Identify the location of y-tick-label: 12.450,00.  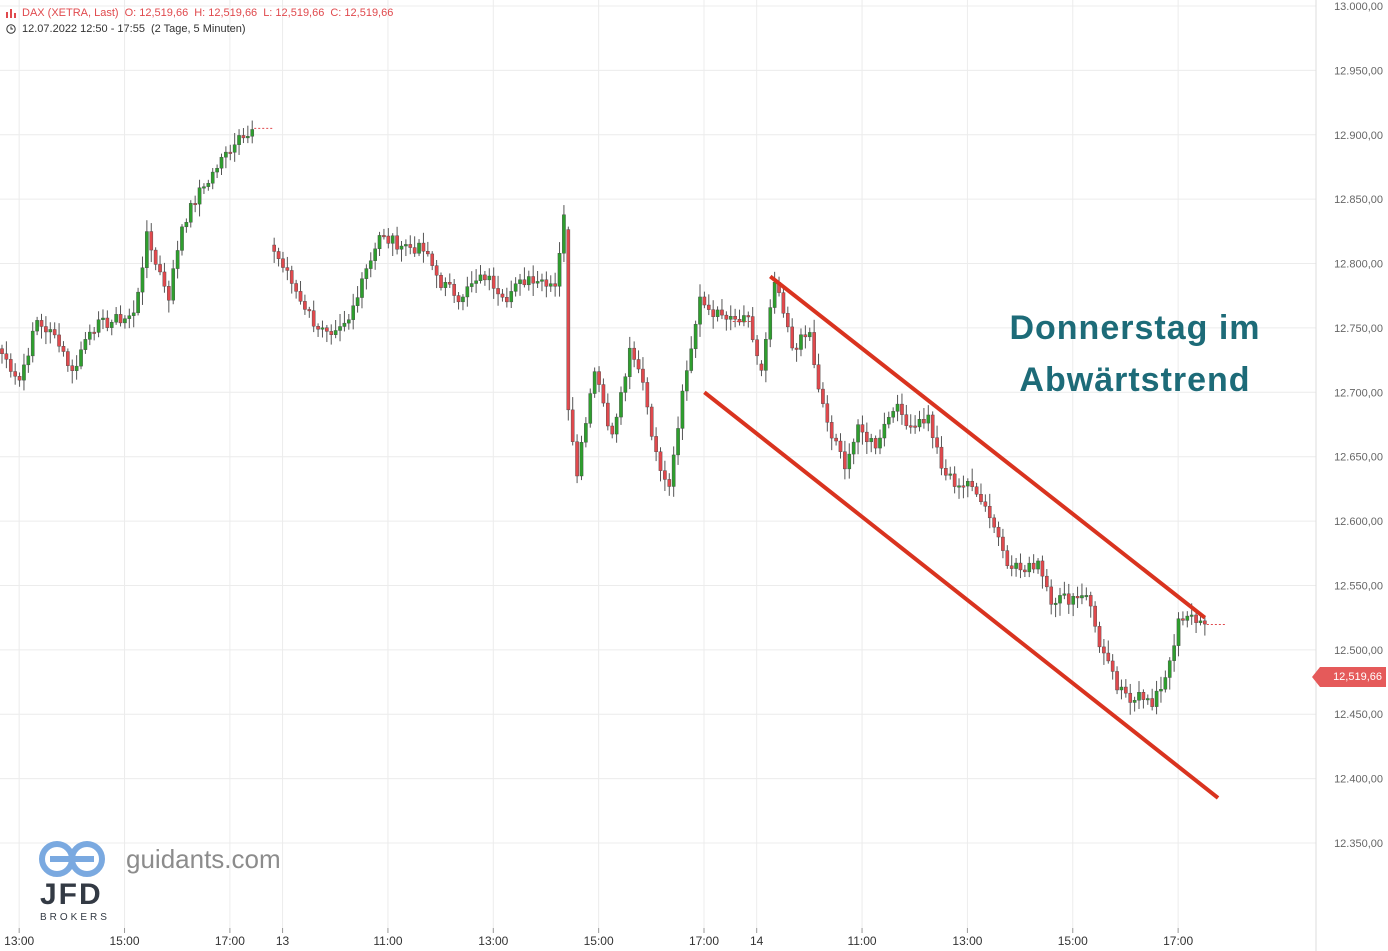
(1358, 715).